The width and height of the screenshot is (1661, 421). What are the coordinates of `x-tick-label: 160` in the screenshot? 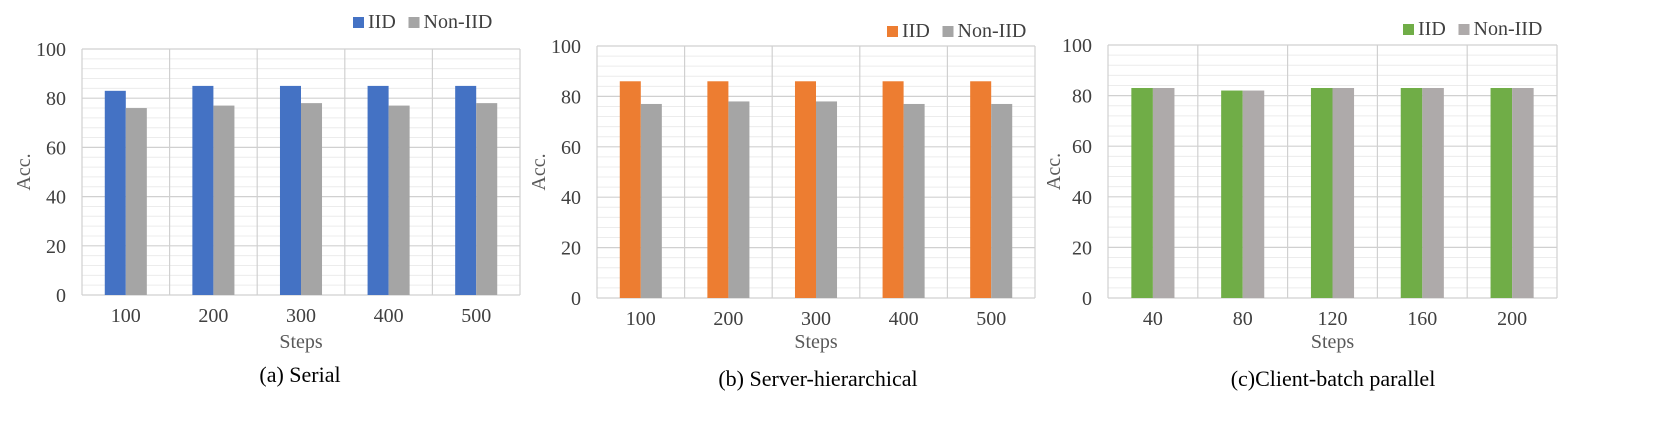 It's located at (1422, 319).